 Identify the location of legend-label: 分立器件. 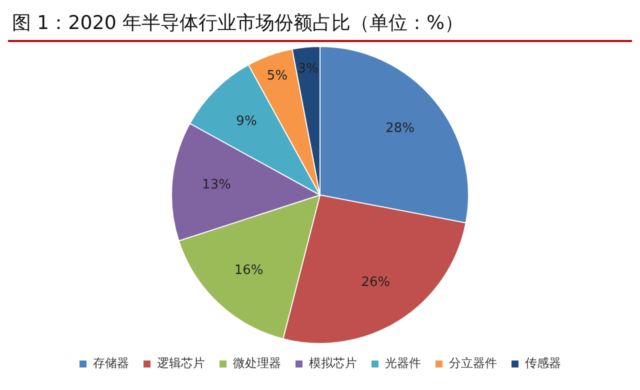
(473, 363).